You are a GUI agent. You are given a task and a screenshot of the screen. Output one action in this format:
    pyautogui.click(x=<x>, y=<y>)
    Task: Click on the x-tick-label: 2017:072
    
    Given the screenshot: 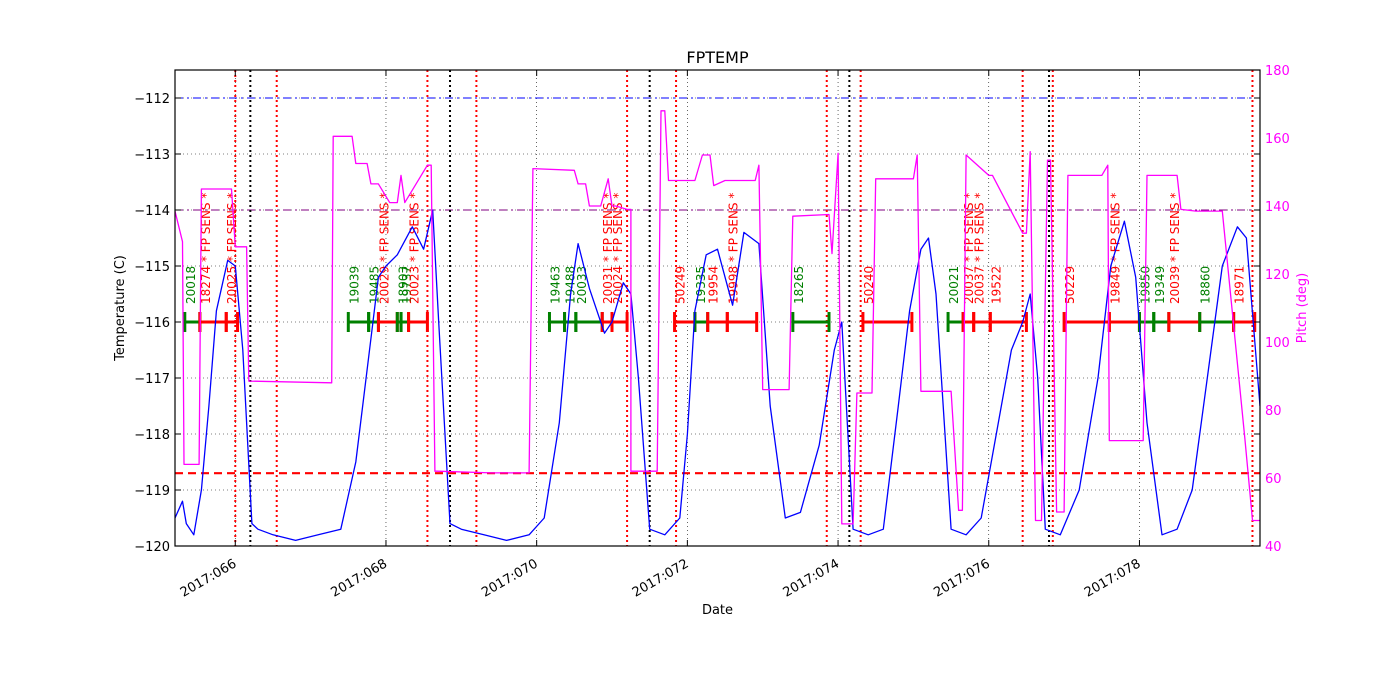 What is the action you would take?
    pyautogui.click(x=660, y=578)
    